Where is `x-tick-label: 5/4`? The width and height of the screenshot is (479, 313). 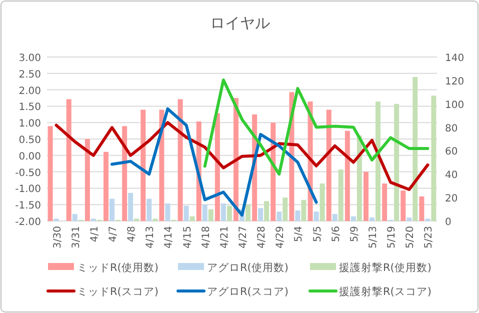
x-tick-label: 5/4 is located at coordinates (299, 234).